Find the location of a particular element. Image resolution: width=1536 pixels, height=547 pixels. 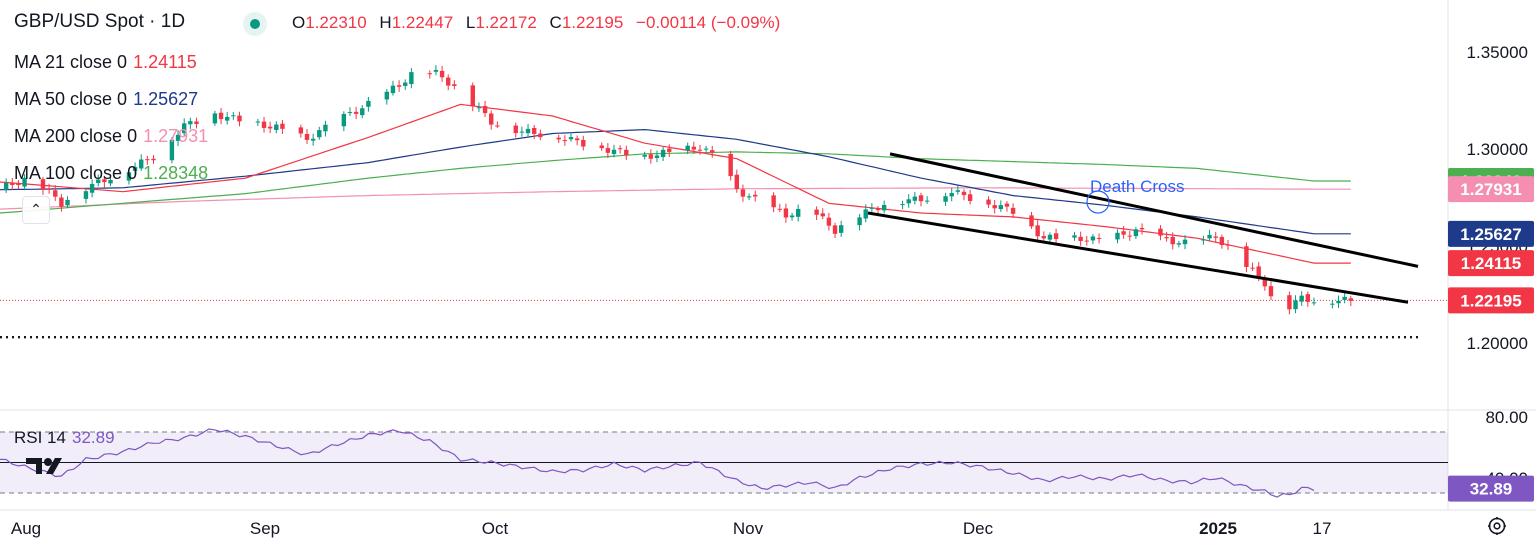

rsi-price-label-text: 32.89 is located at coordinates (1491, 489).